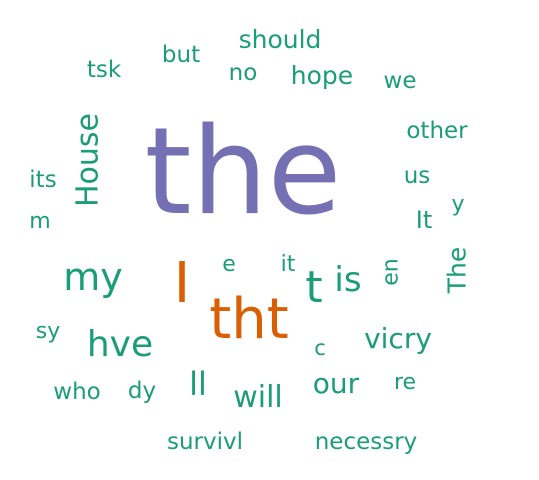 This screenshot has width=539, height=480. I want to click on word-tsk: tsk, so click(104, 70).